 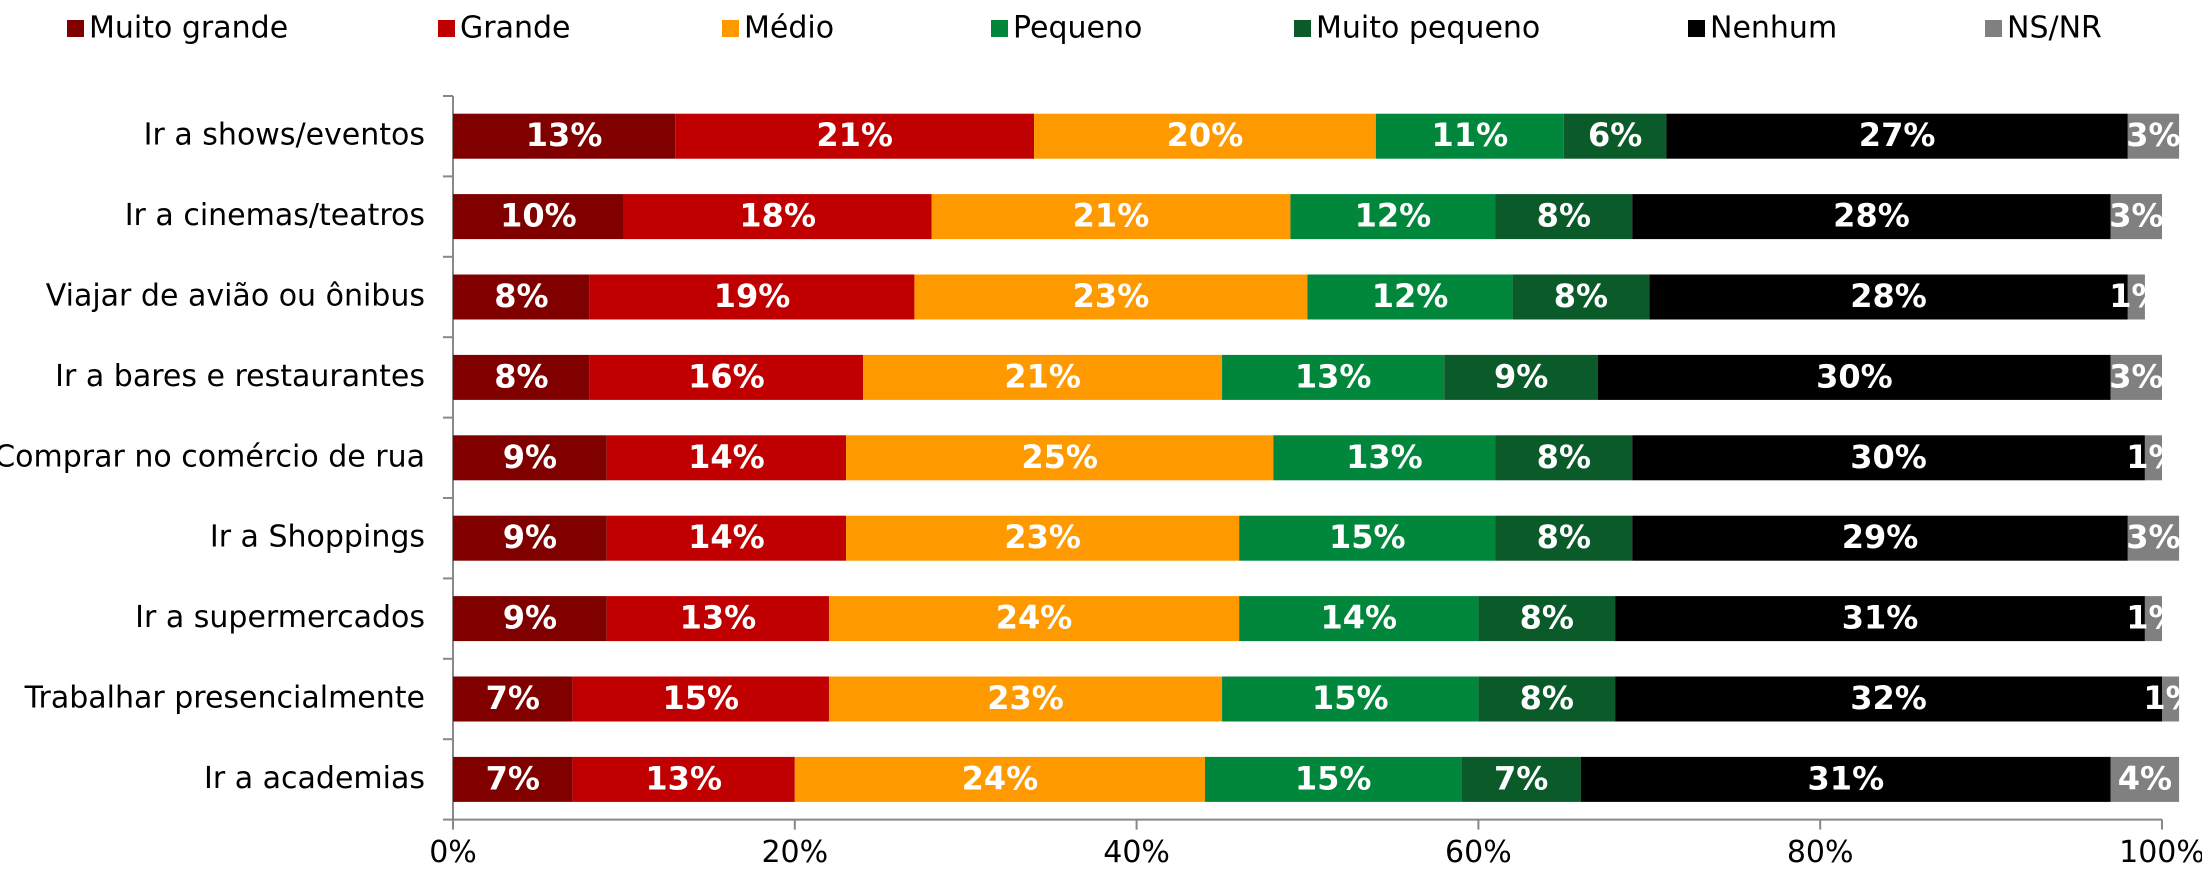 I want to click on data-label: 27%, so click(x=1897, y=135).